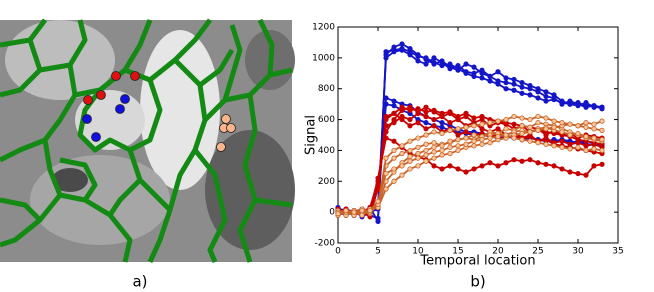 Image resolution: width=654 pixels, height=292 pixels. What do you see at coordinates (617, 252) in the screenshot?
I see `x-tick-label: 35` at bounding box center [617, 252].